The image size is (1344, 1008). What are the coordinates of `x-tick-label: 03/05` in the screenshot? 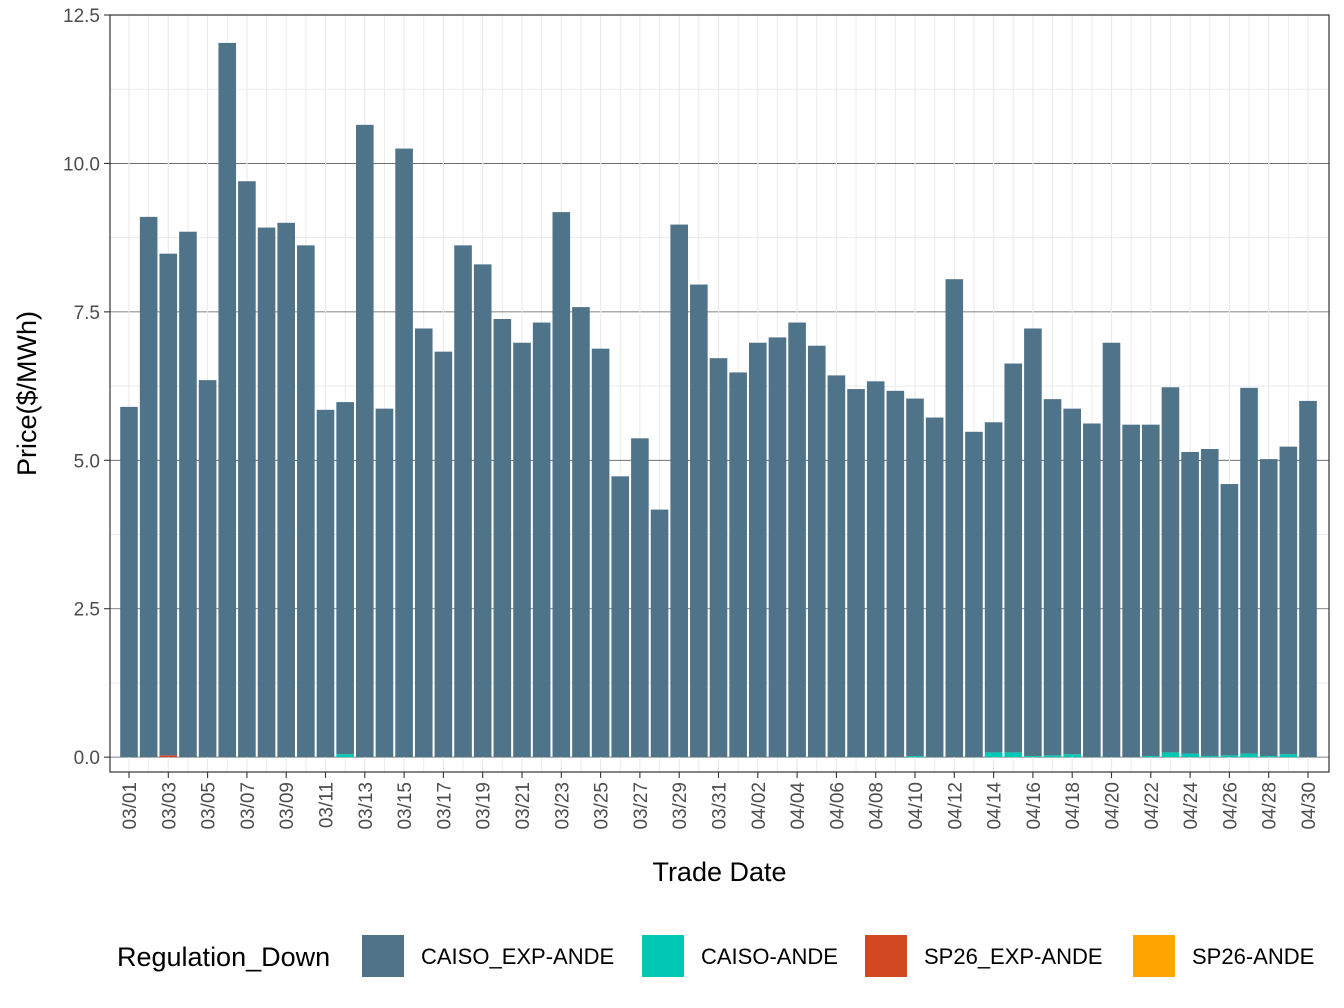 It's located at (209, 806).